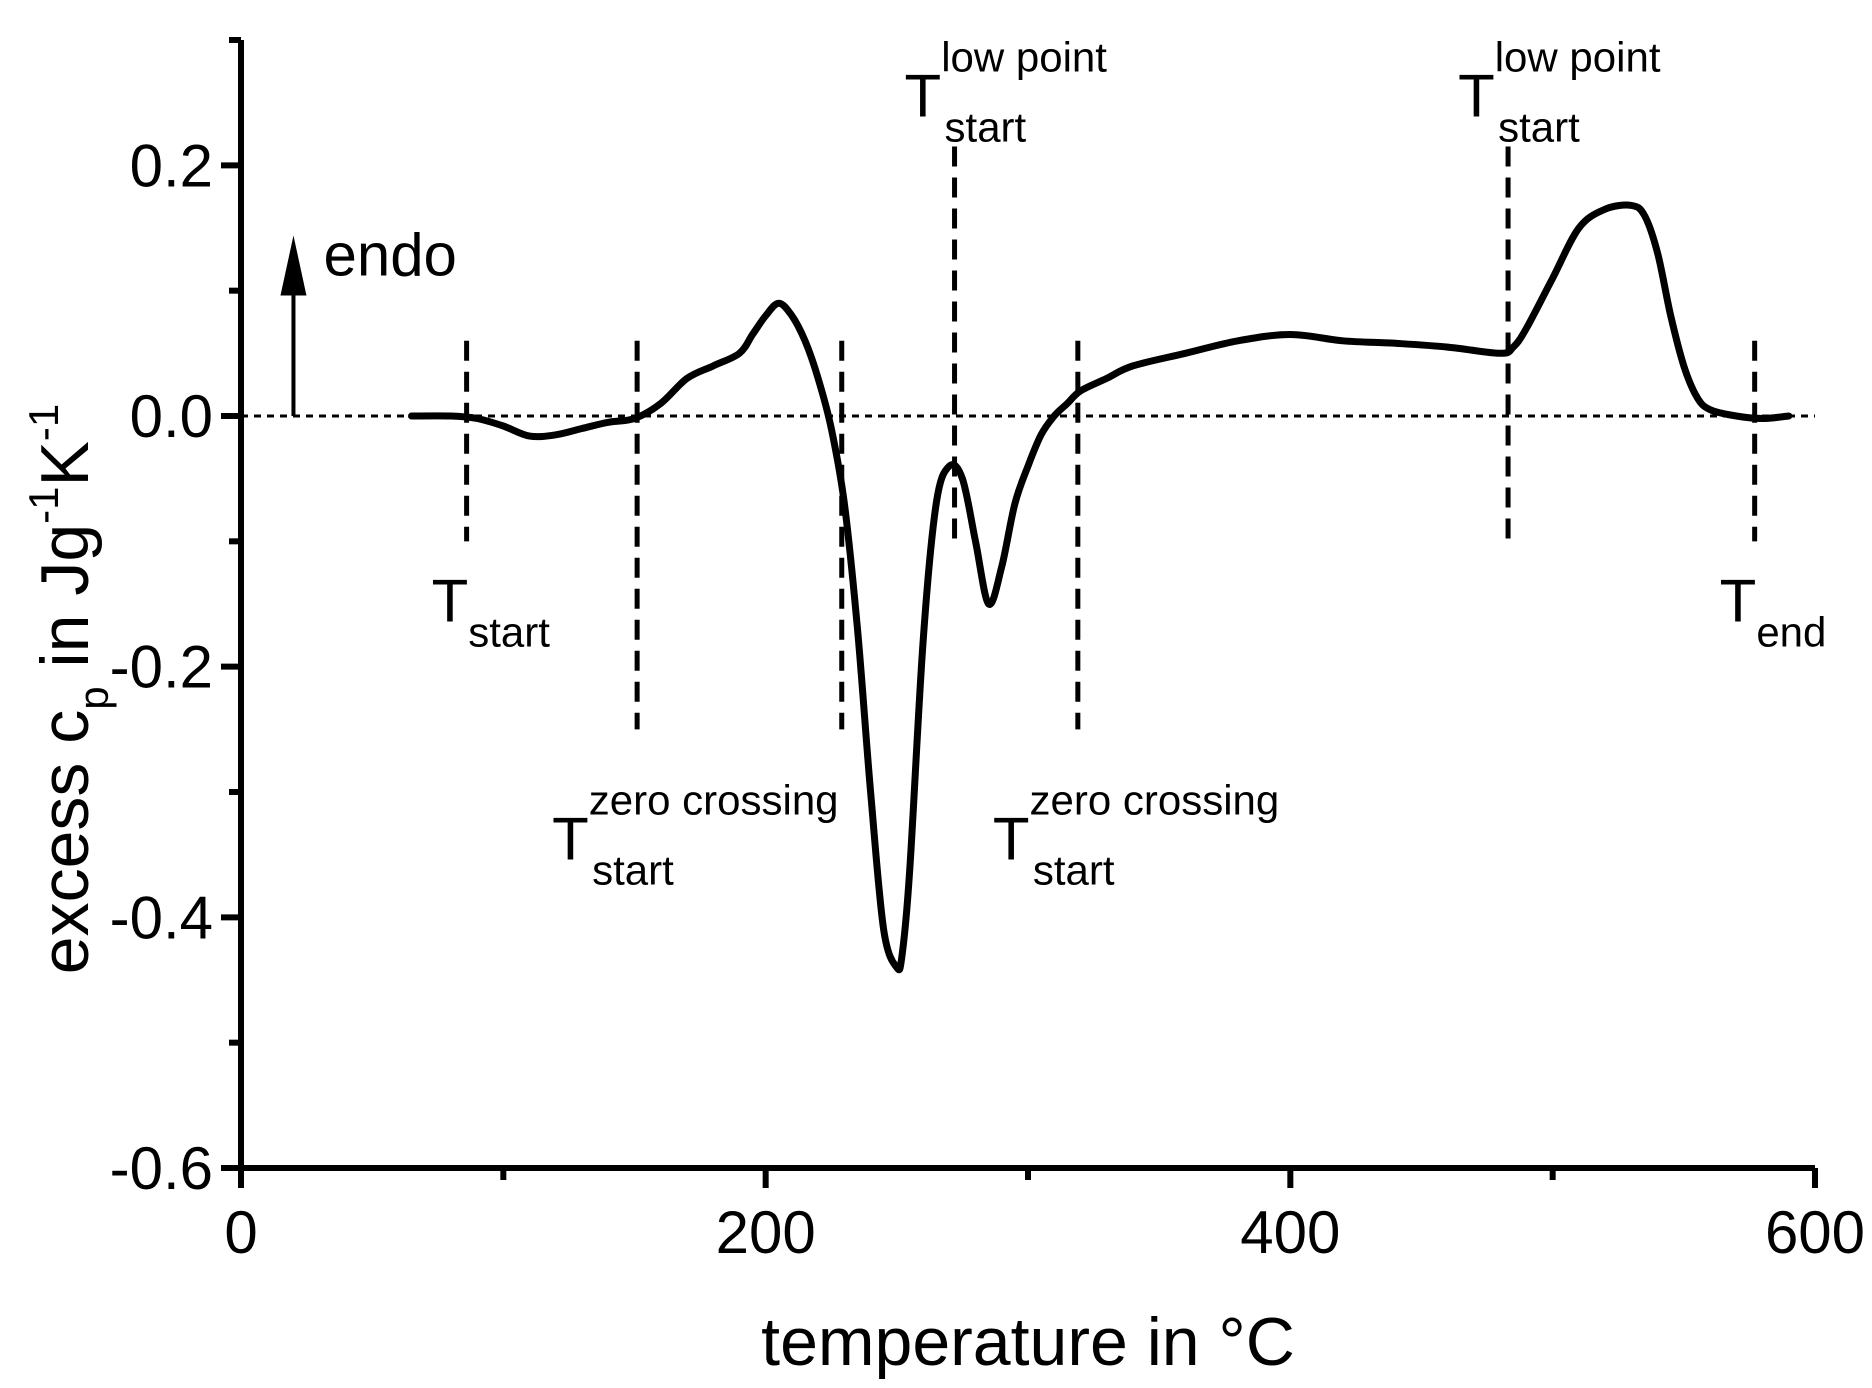 This screenshot has height=1388, width=1872. I want to click on endo-label: endo, so click(389, 255).